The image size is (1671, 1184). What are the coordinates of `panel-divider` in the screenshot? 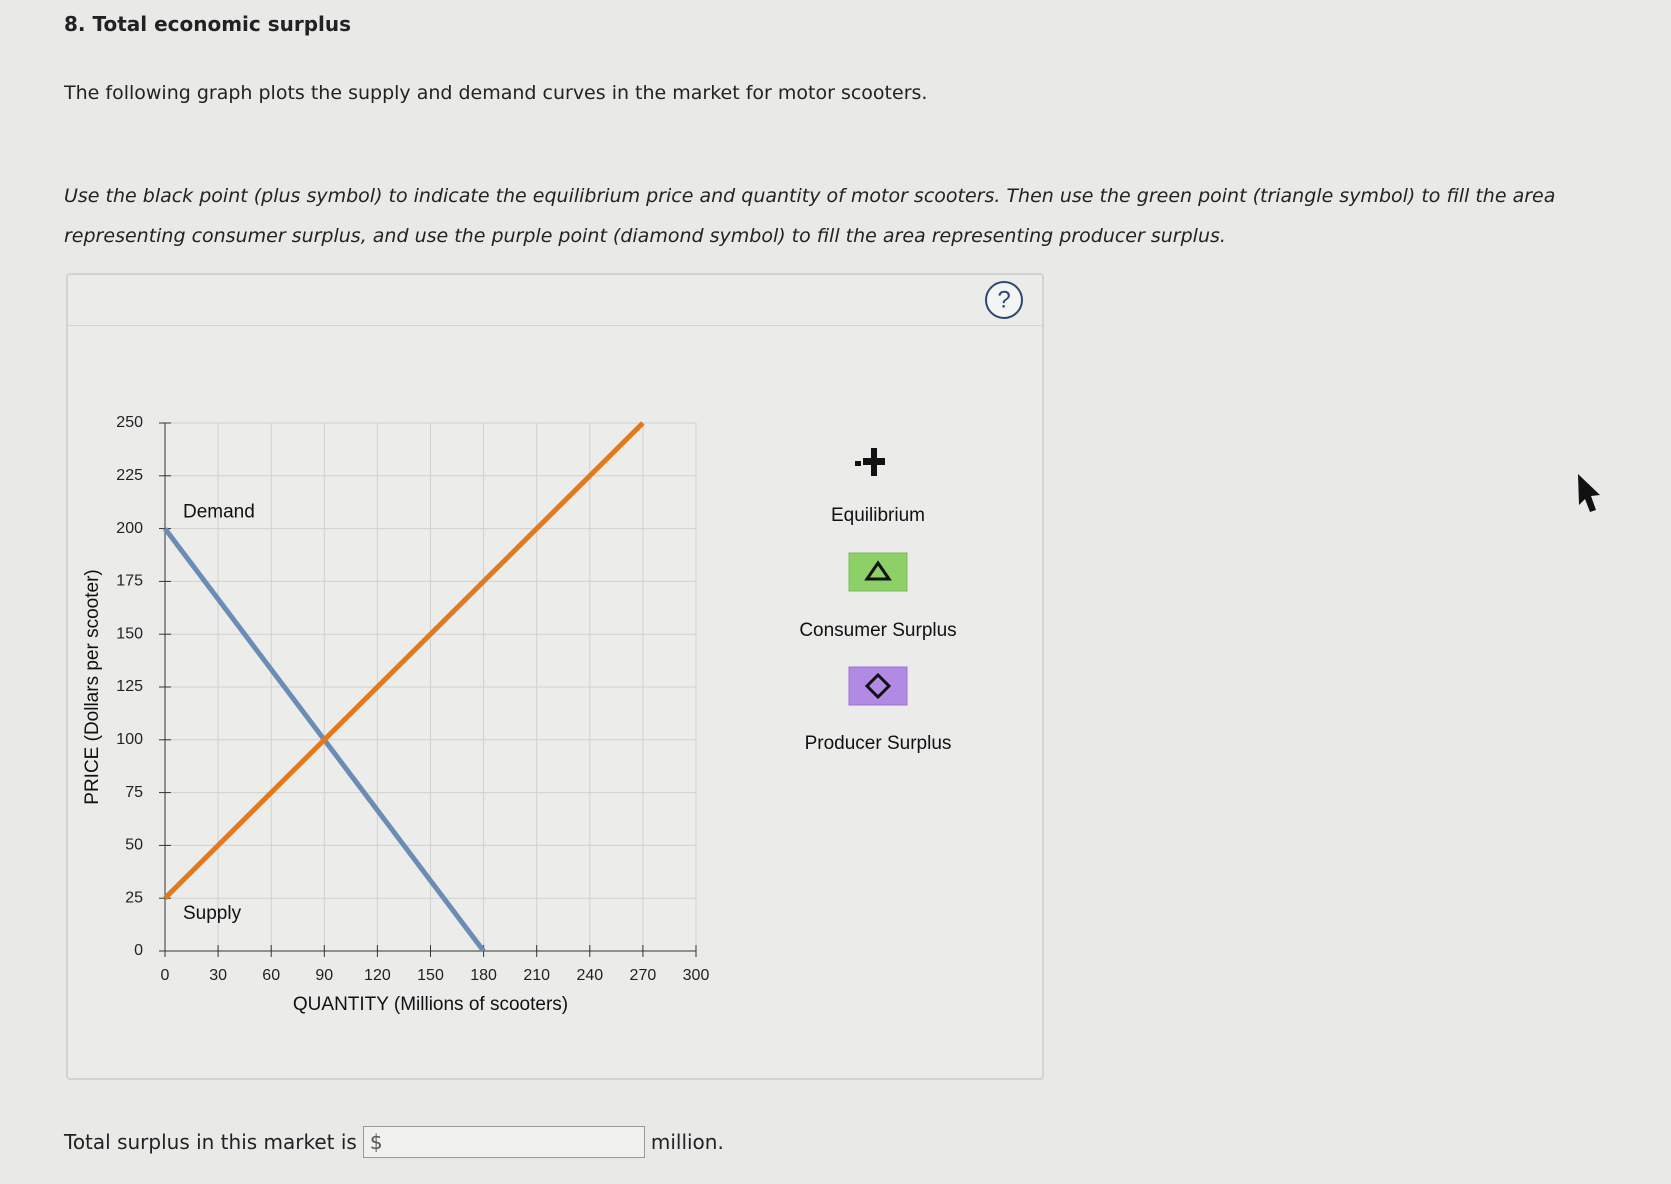 It's located at (554, 325).